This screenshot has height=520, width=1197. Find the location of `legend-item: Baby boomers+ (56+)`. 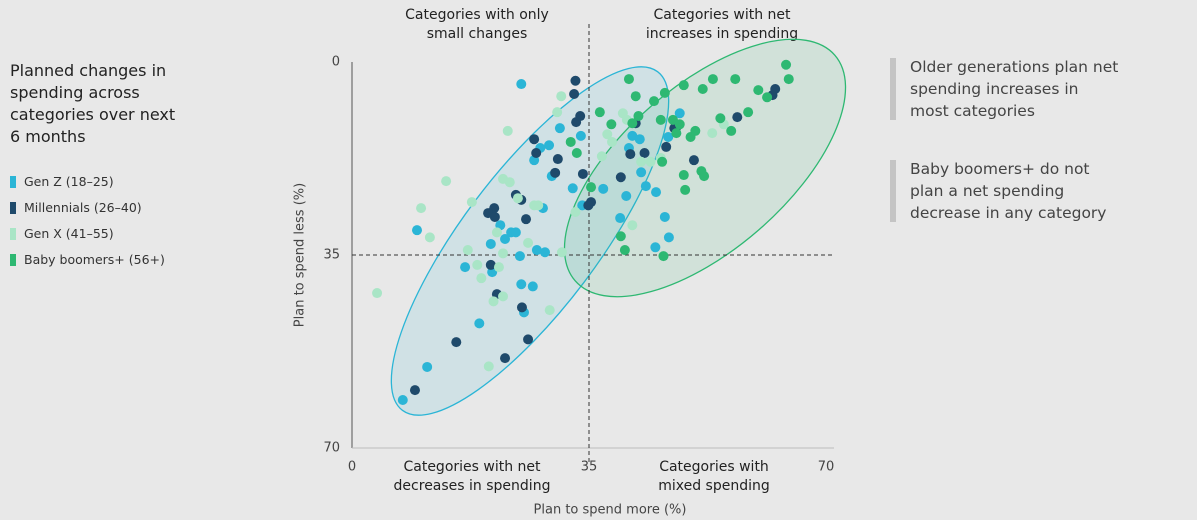

legend-item: Baby boomers+ (56+) is located at coordinates (87, 259).